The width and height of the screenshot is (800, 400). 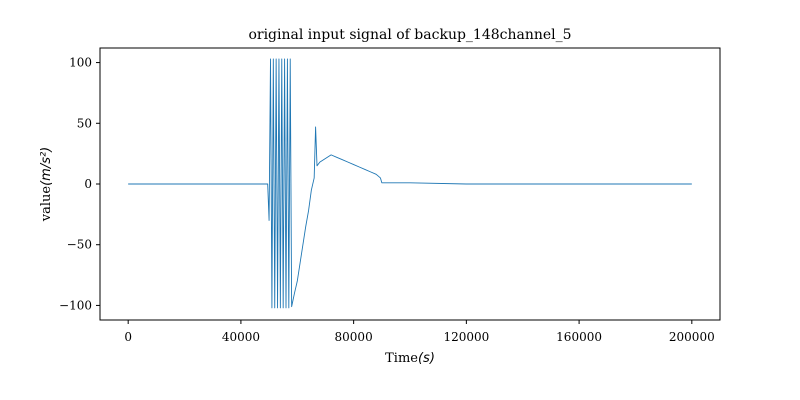 What do you see at coordinates (241, 337) in the screenshot?
I see `x-tick-label: 40000` at bounding box center [241, 337].